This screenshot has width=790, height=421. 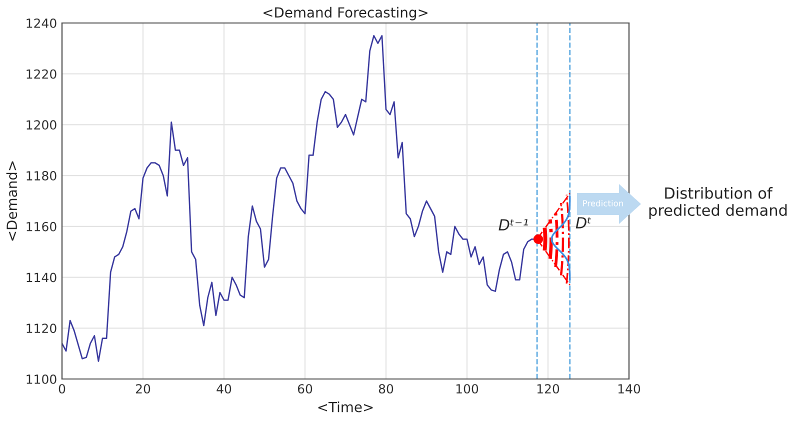 What do you see at coordinates (12, 201) in the screenshot?
I see `y-axis-title: <Demand>` at bounding box center [12, 201].